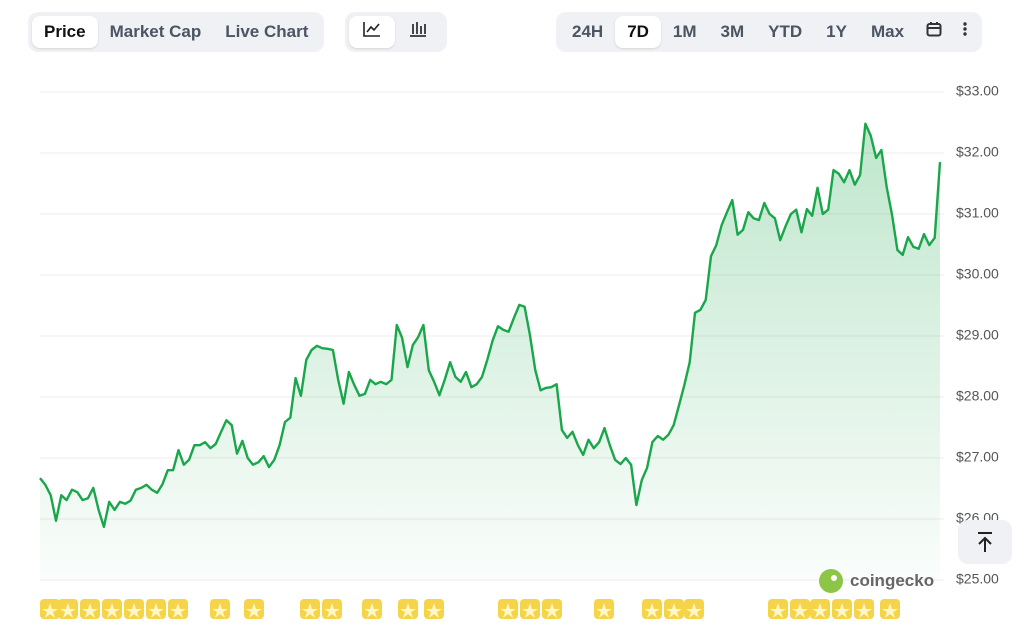  I want to click on calendar-button, so click(934, 32).